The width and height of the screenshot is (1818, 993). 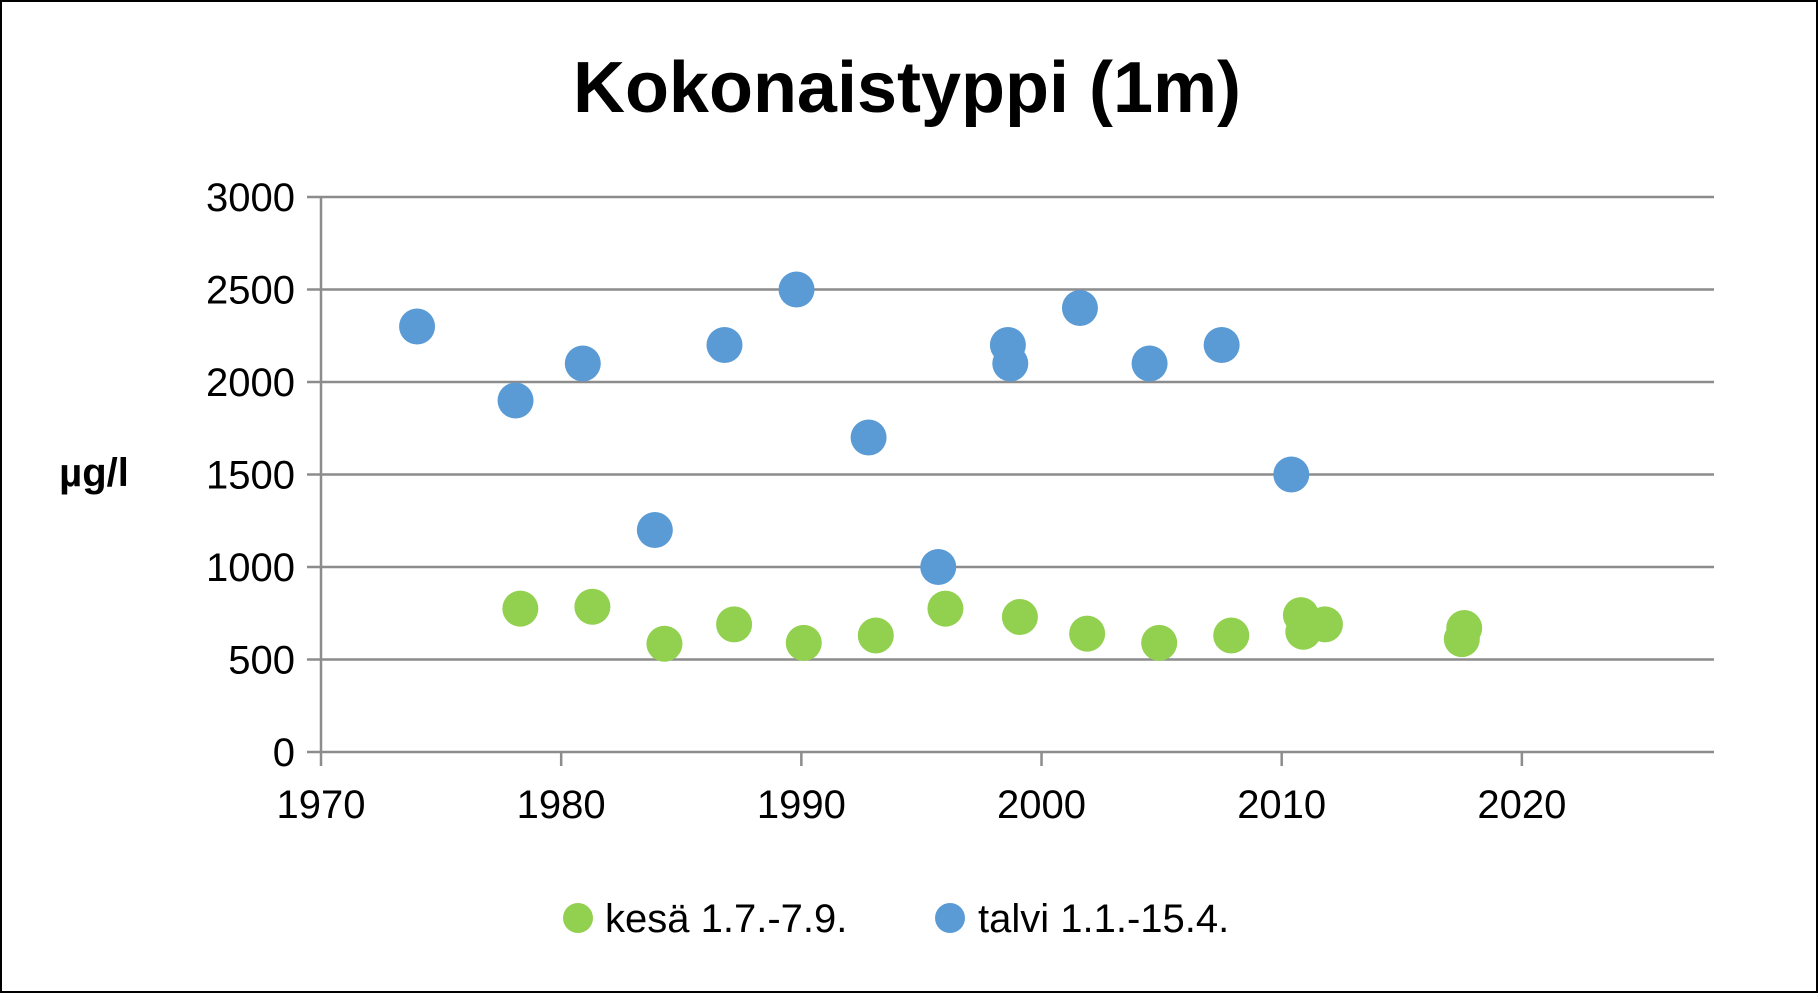 I want to click on x-tick-label: 2010, so click(x=1281, y=805).